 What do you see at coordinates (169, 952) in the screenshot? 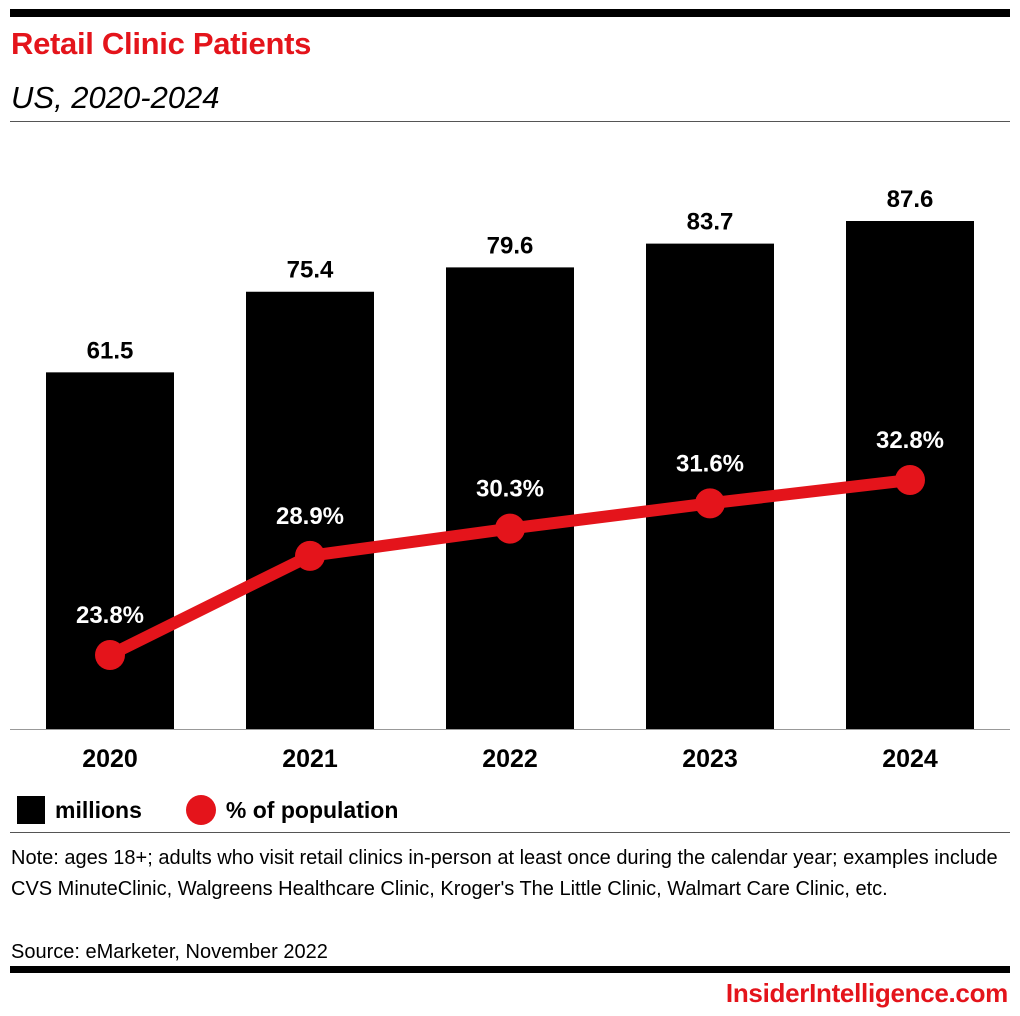
I see `chart-source: Source: eMarketer, November 2022` at bounding box center [169, 952].